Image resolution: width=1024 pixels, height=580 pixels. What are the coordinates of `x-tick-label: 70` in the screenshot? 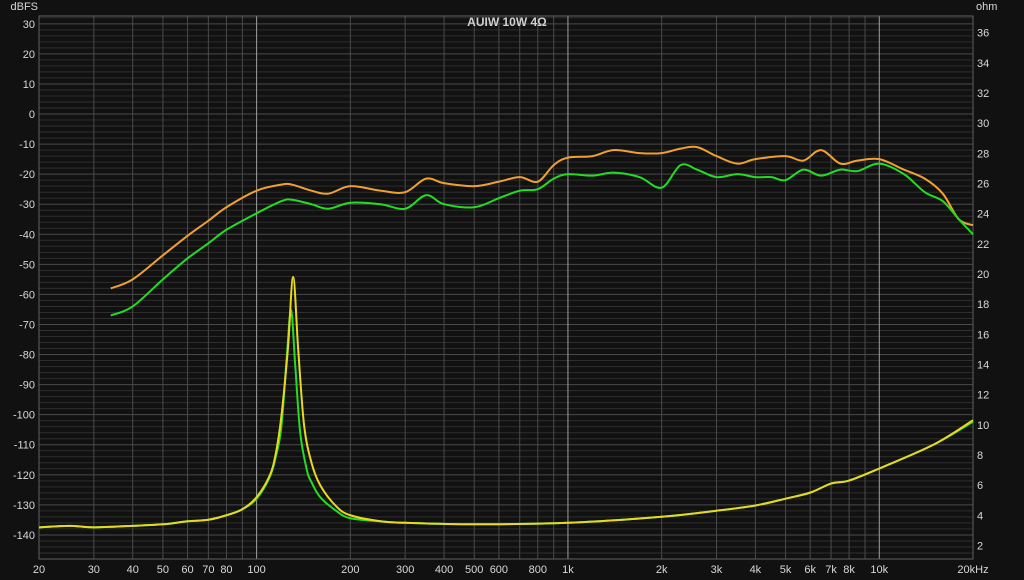 It's located at (208, 570).